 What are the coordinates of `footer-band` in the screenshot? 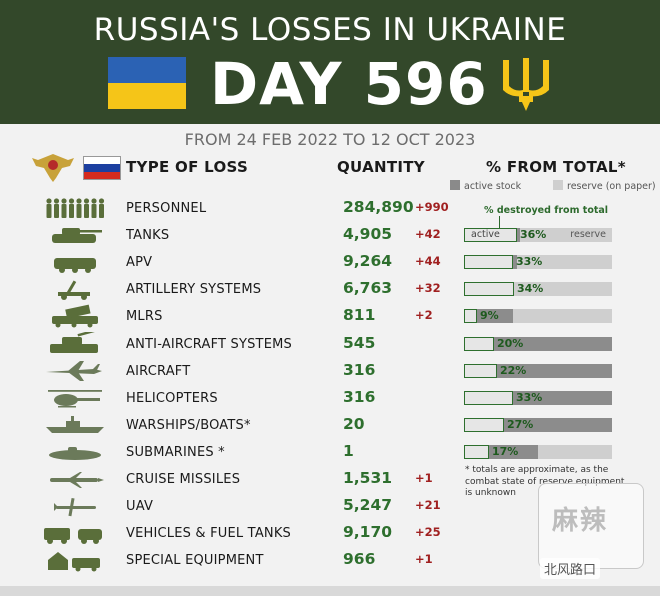 It's located at (330, 591).